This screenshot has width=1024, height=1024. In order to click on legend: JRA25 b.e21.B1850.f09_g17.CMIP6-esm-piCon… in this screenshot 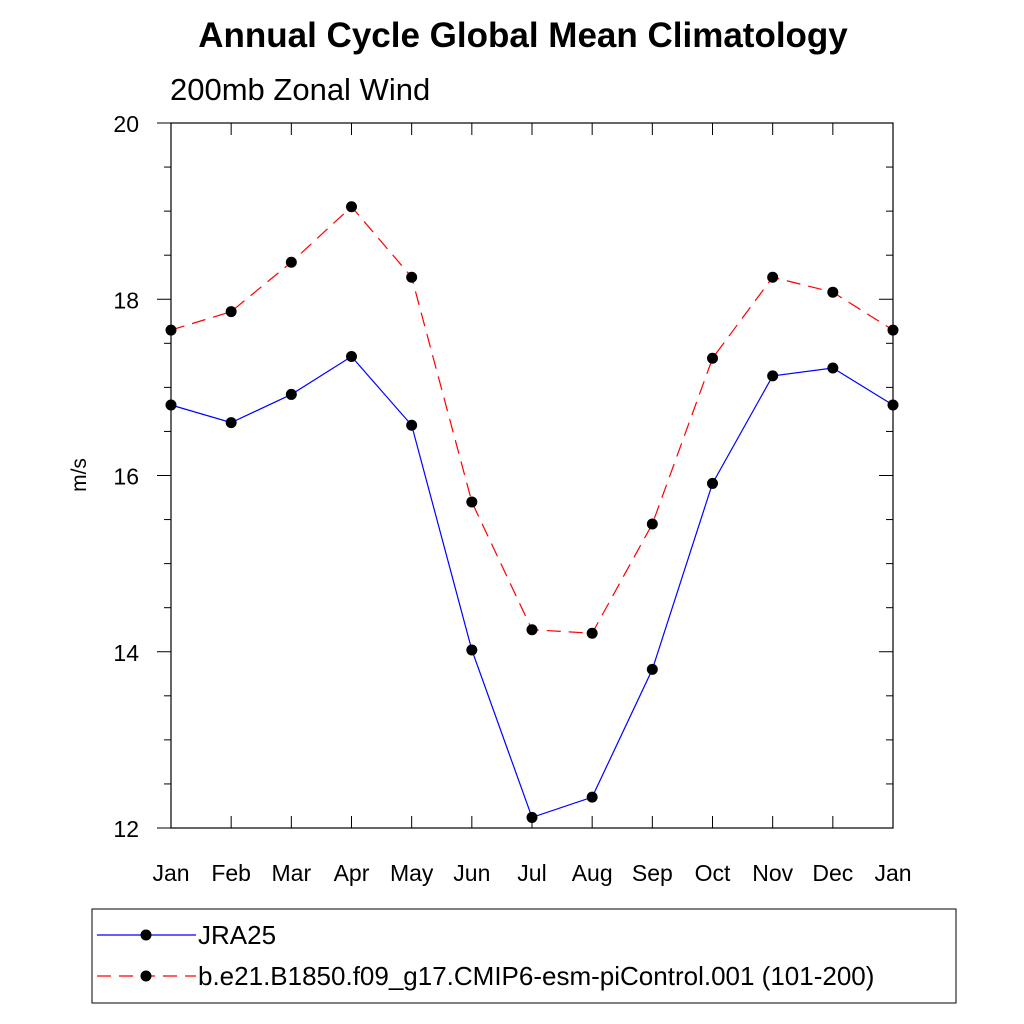, I will do `click(524, 956)`.